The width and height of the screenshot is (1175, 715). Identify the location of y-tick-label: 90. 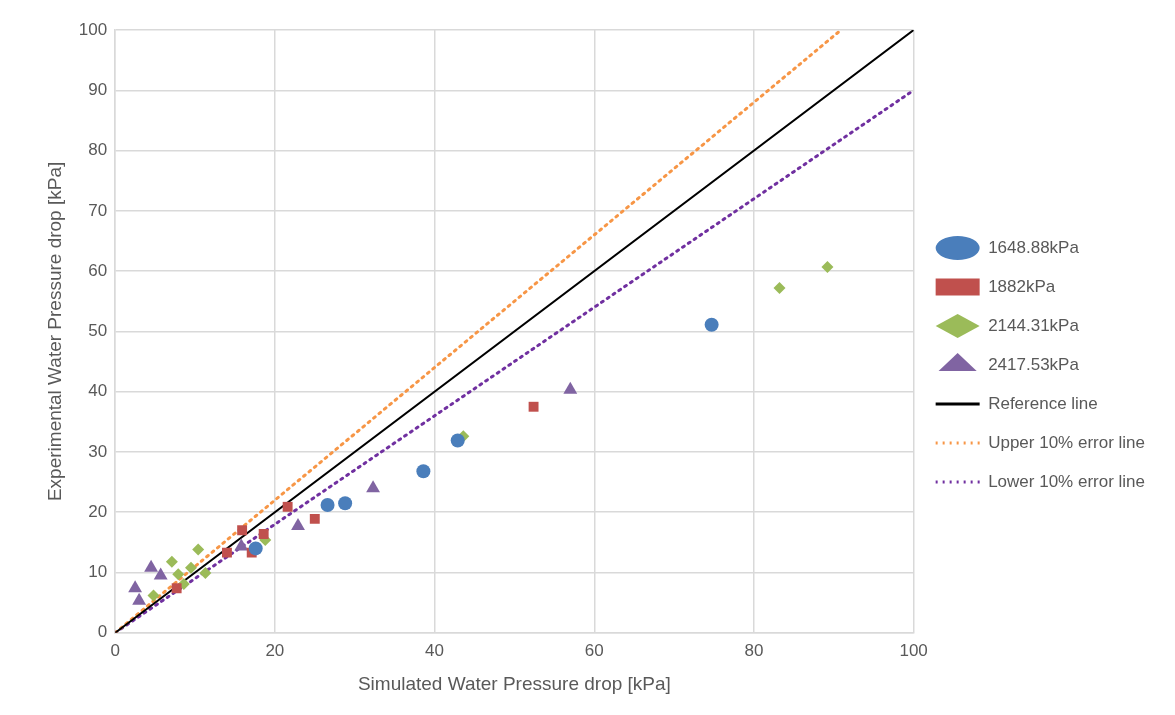
(98, 89).